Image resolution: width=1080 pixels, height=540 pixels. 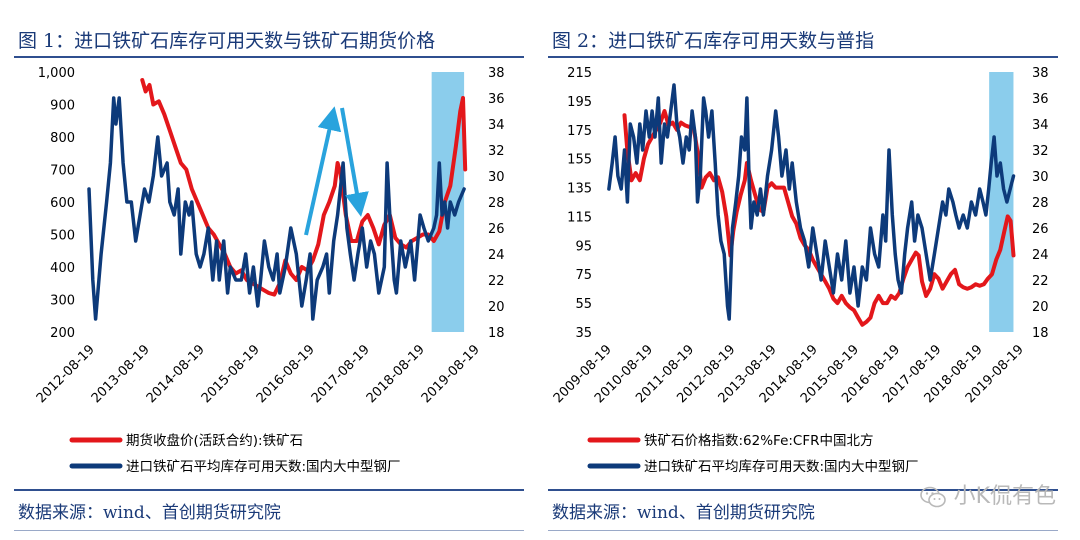 I want to click on y-left-tick-label: 155, so click(x=579, y=160).